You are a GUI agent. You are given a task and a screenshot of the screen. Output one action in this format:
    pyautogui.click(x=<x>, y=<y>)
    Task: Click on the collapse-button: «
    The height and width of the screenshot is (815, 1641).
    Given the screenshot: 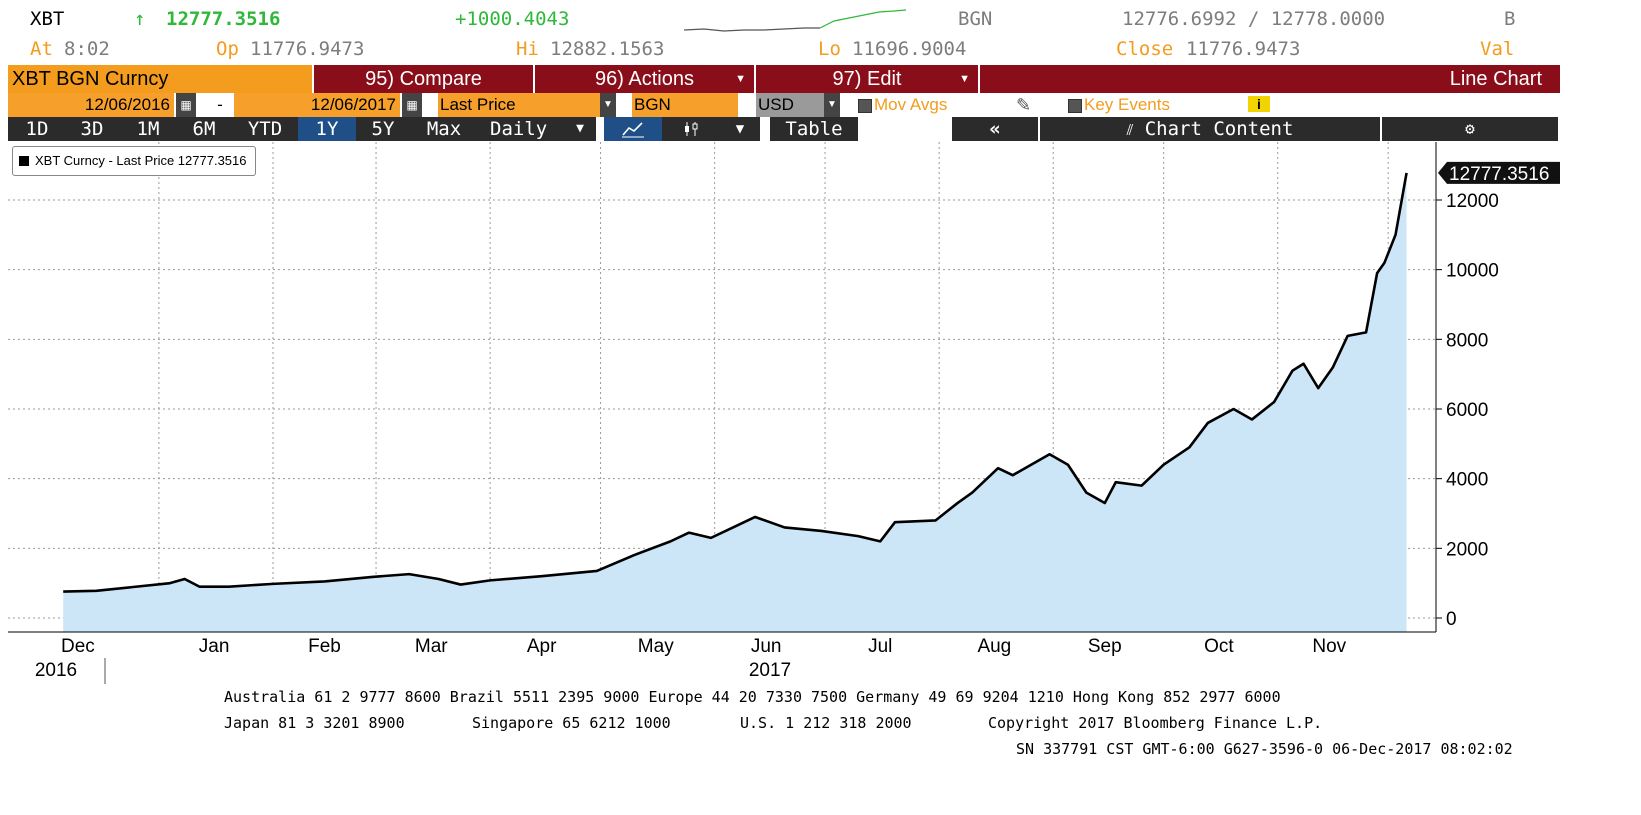 What is the action you would take?
    pyautogui.click(x=995, y=129)
    